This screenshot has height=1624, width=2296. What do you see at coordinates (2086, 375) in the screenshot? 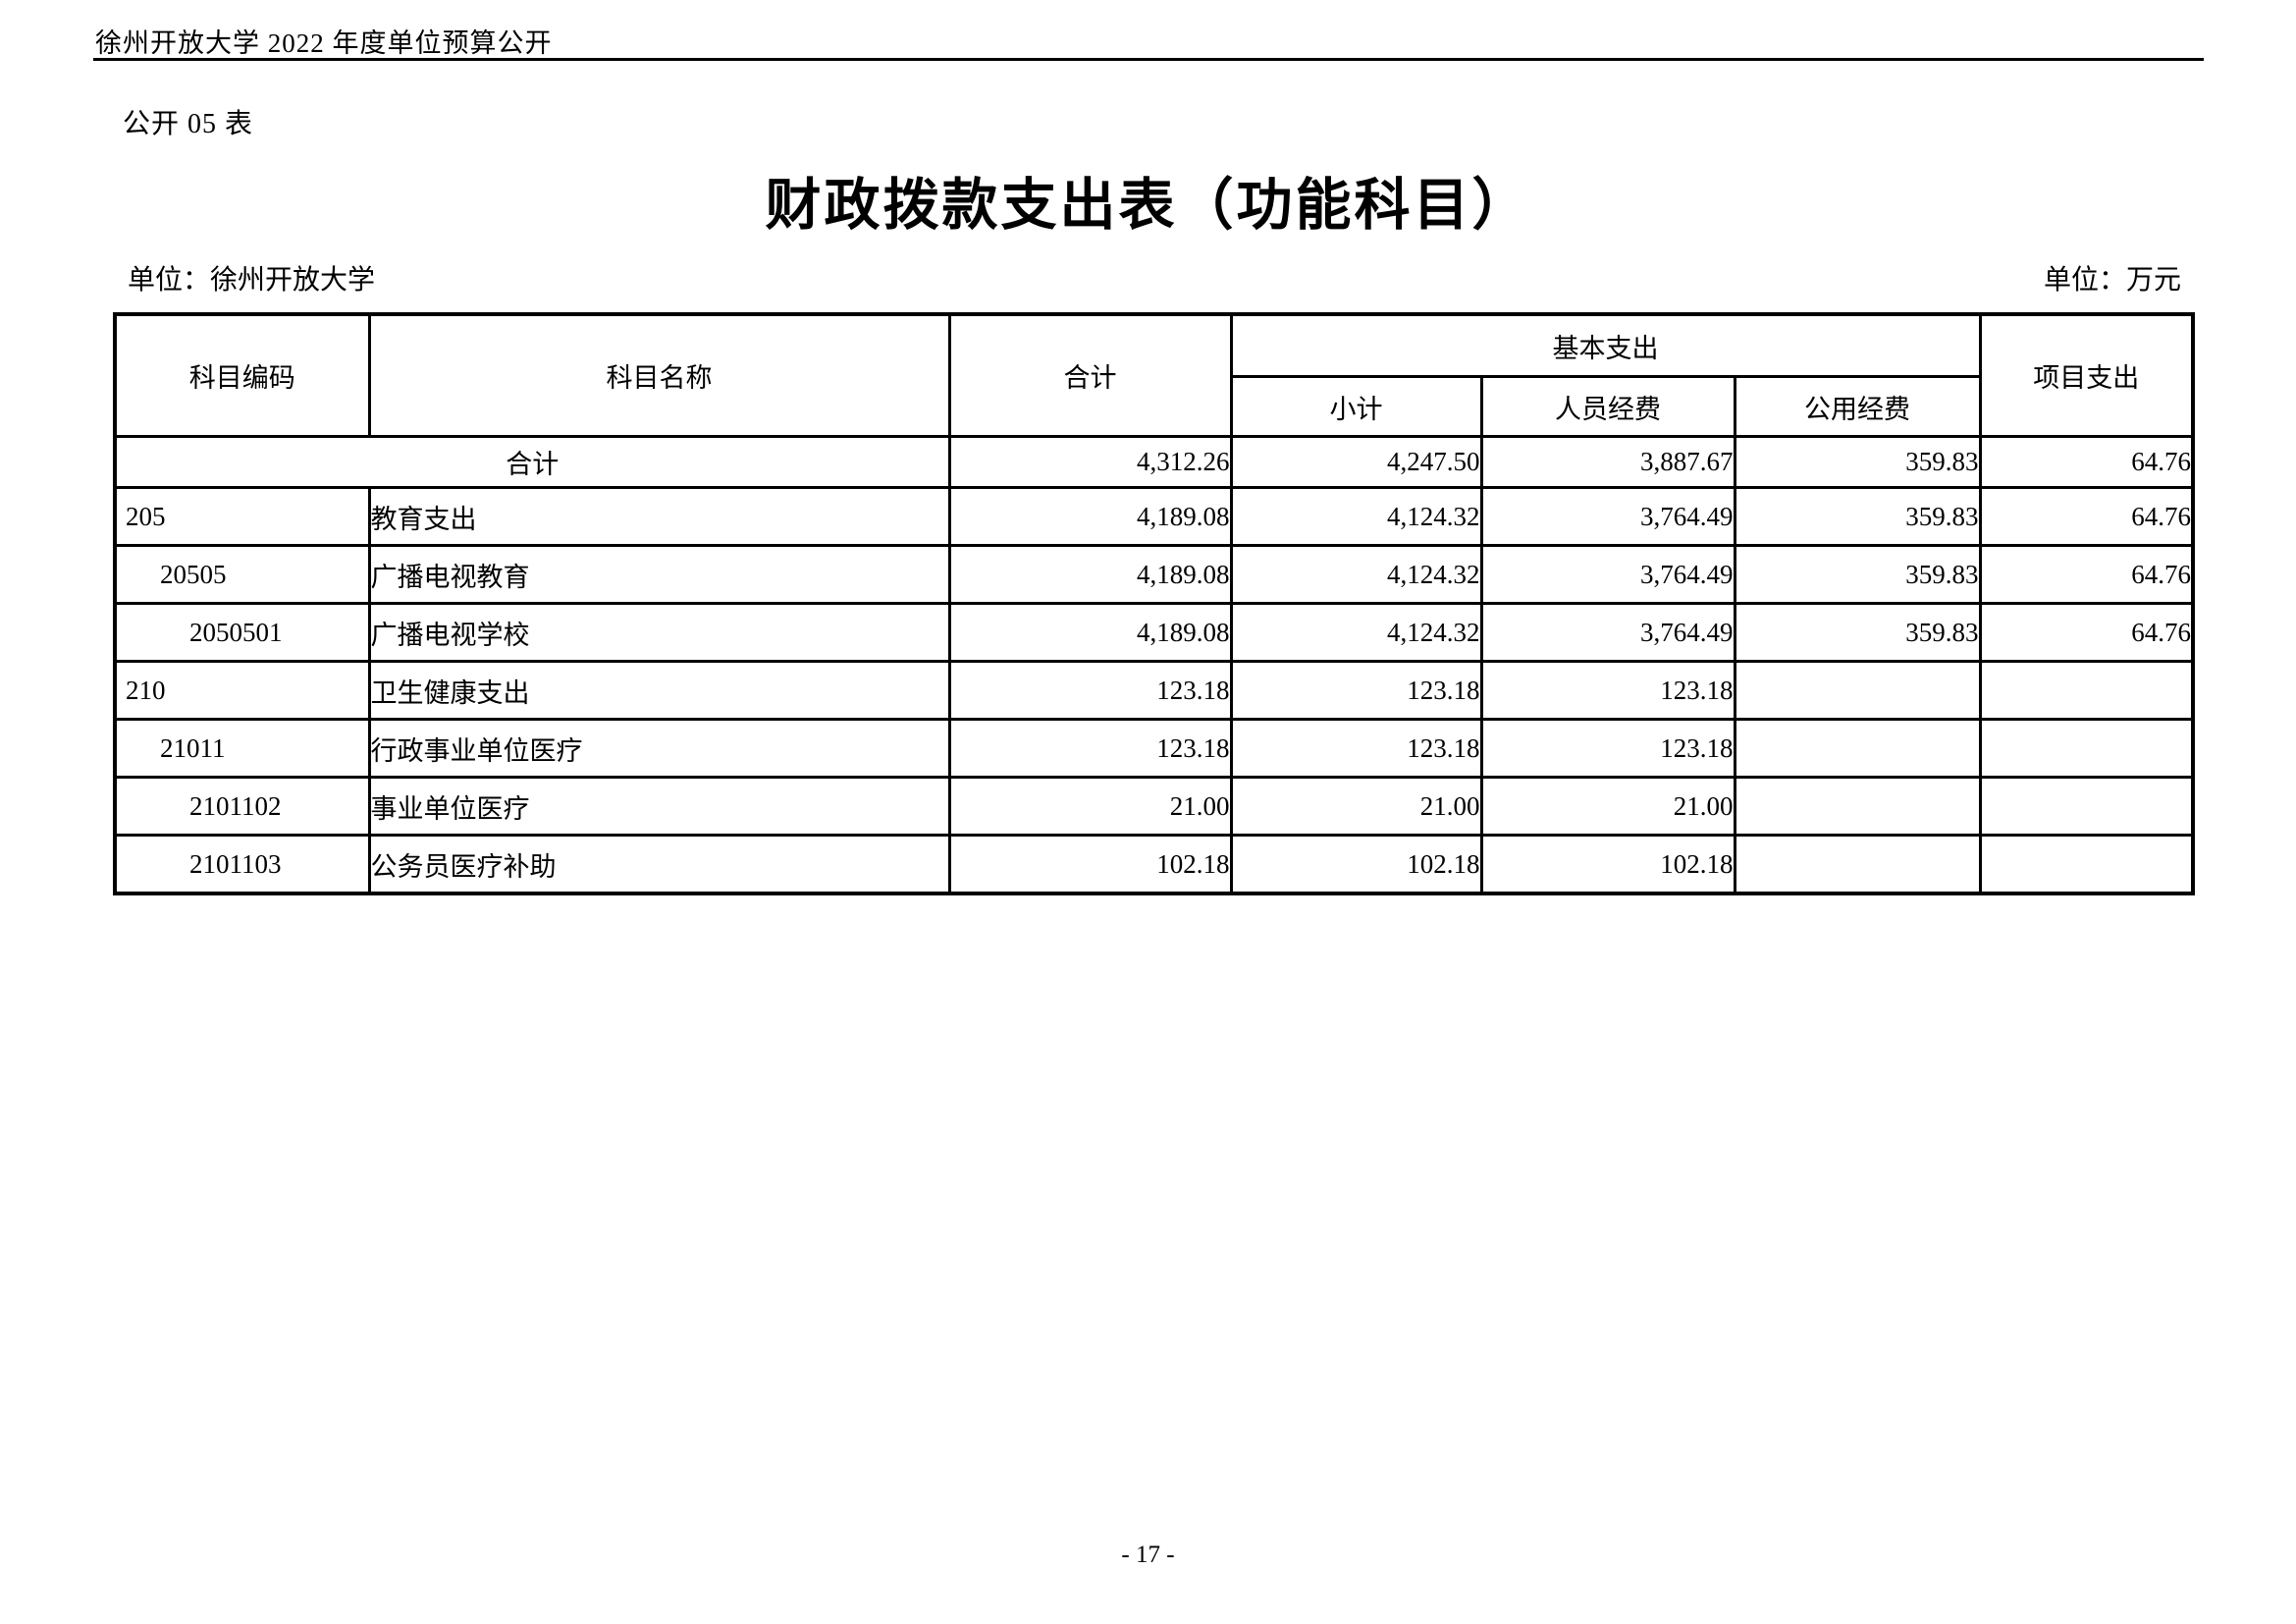
I see `col-header-project-expenditure: 项目支出` at bounding box center [2086, 375].